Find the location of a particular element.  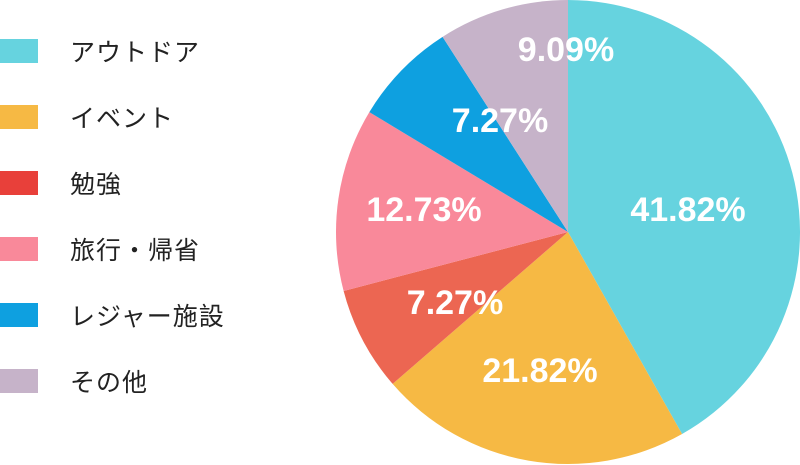

legend-item-travel: 旅行・帰省 is located at coordinates (100, 249).